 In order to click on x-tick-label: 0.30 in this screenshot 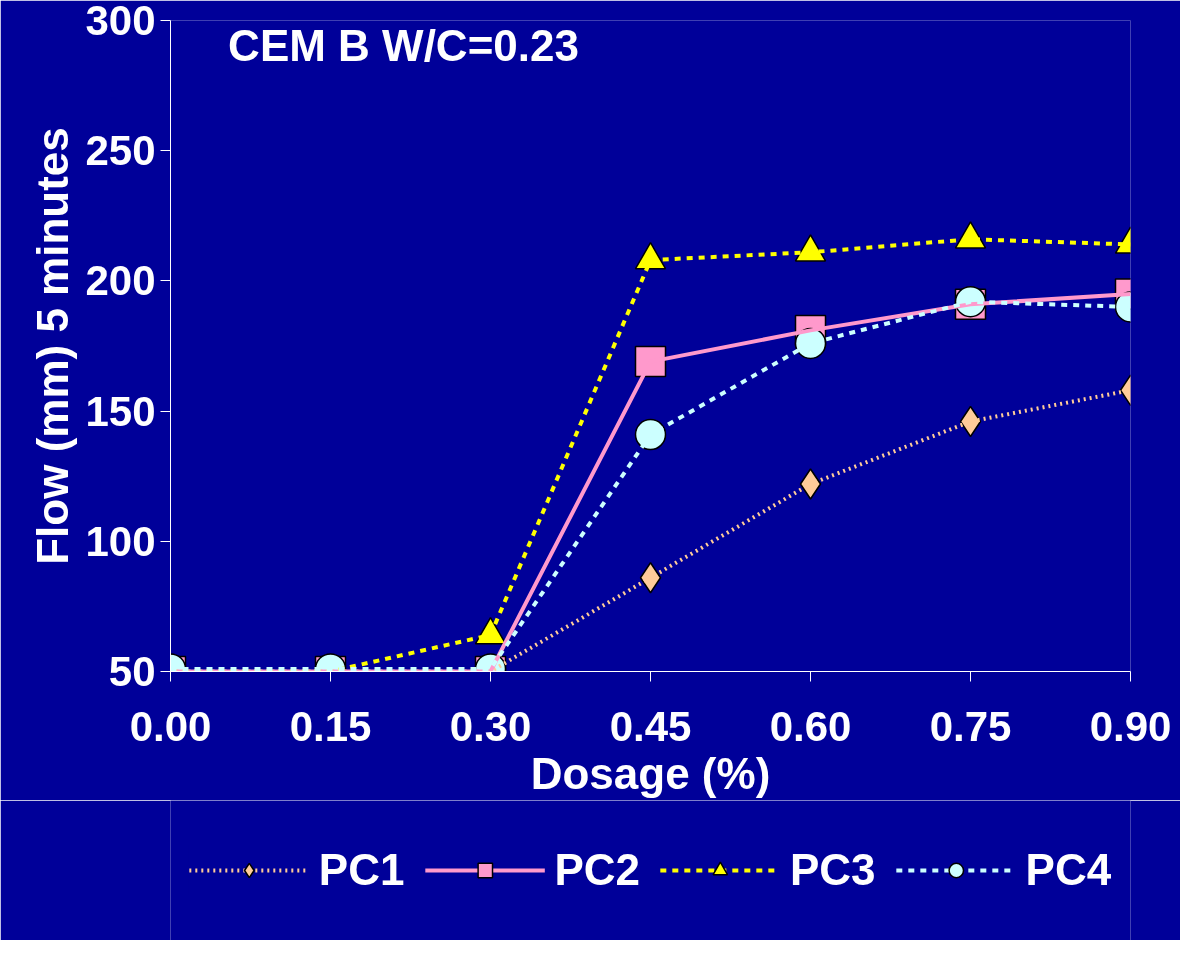, I will do `click(490, 726)`.